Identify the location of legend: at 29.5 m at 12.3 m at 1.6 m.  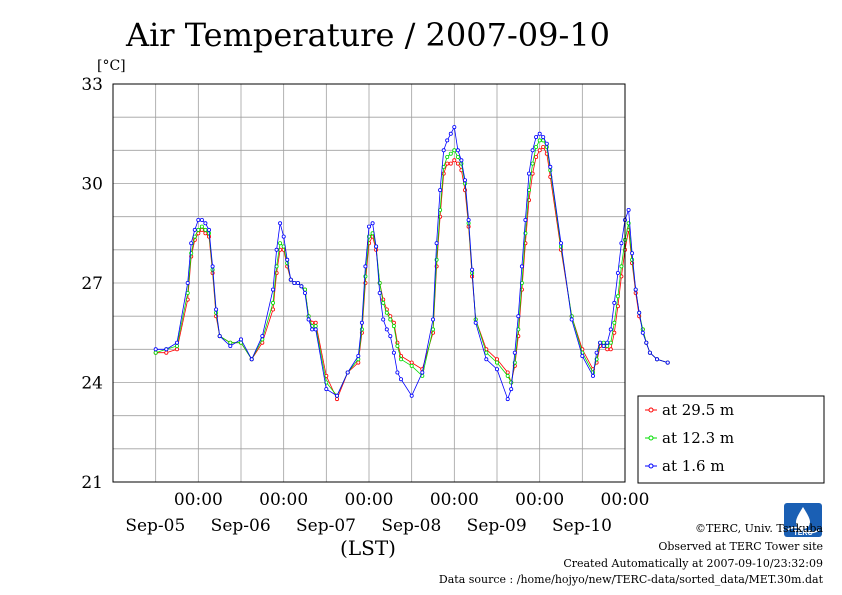
(731, 439).